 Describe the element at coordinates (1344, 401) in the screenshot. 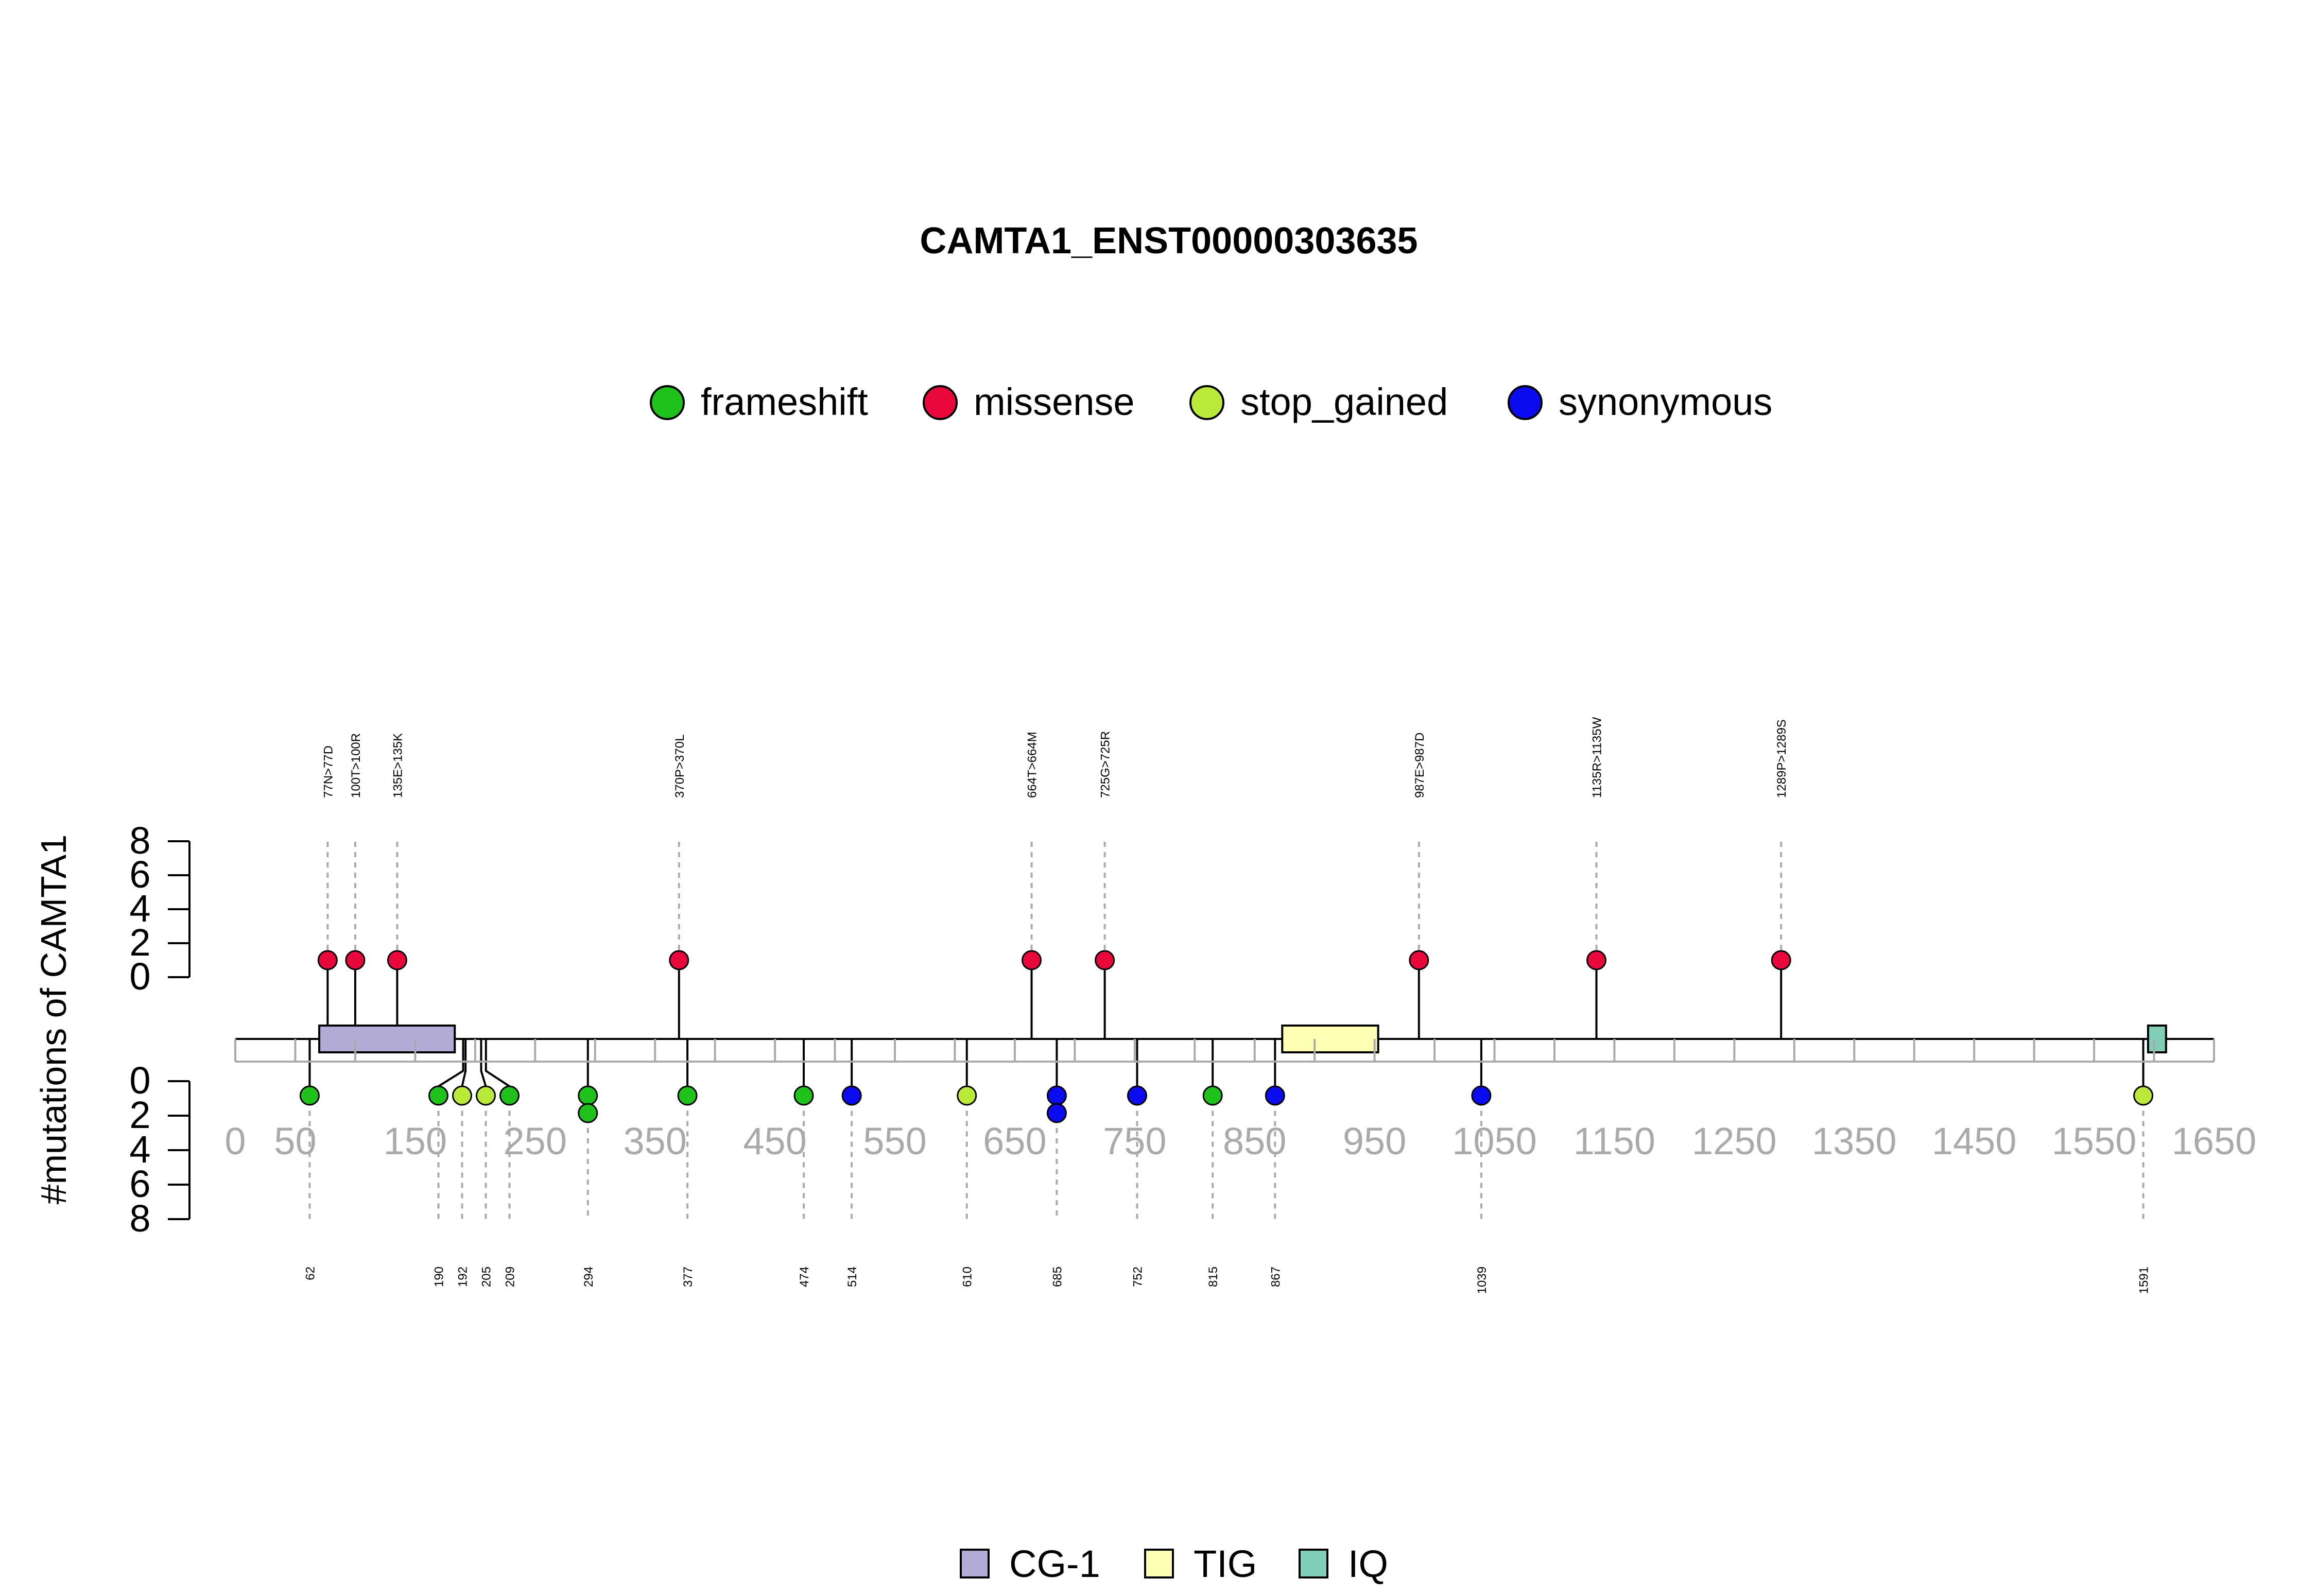

I see `legend-label-stop_gained: stop_gained` at that location.